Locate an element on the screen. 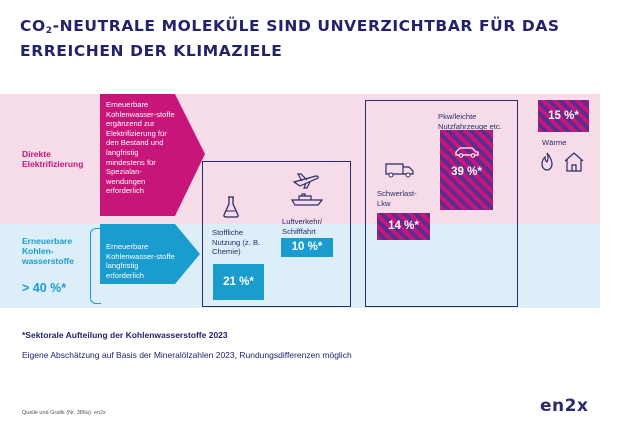 The height and width of the screenshot is (438, 620). aviation-label: Luftverkehr/ Schifffahrt is located at coordinates (302, 226).